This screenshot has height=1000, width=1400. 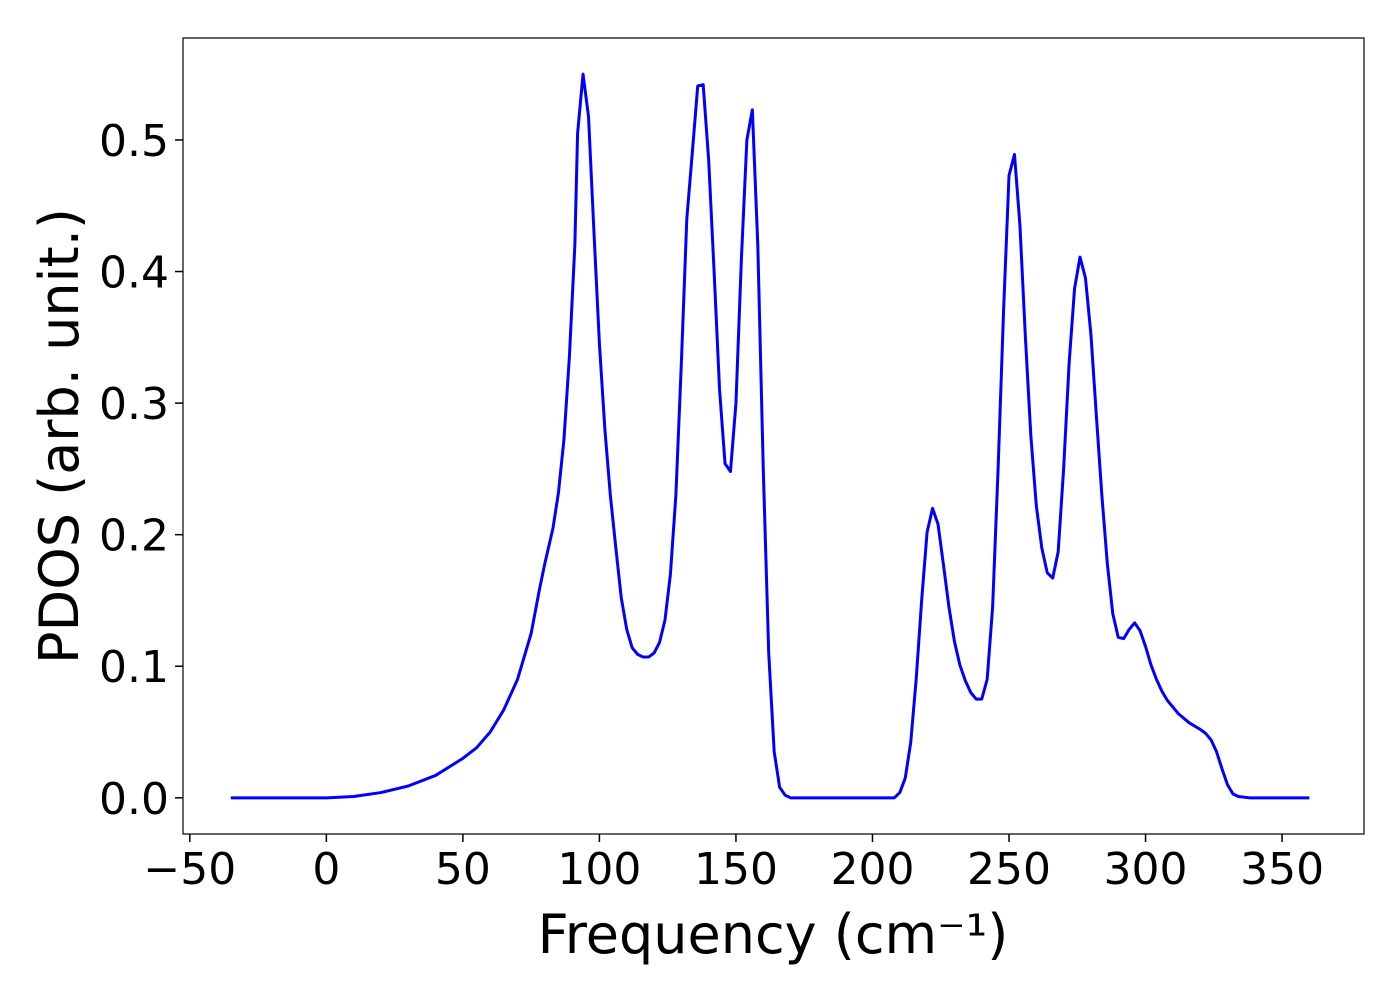 I want to click on x-tick-label: 150, so click(x=736, y=869).